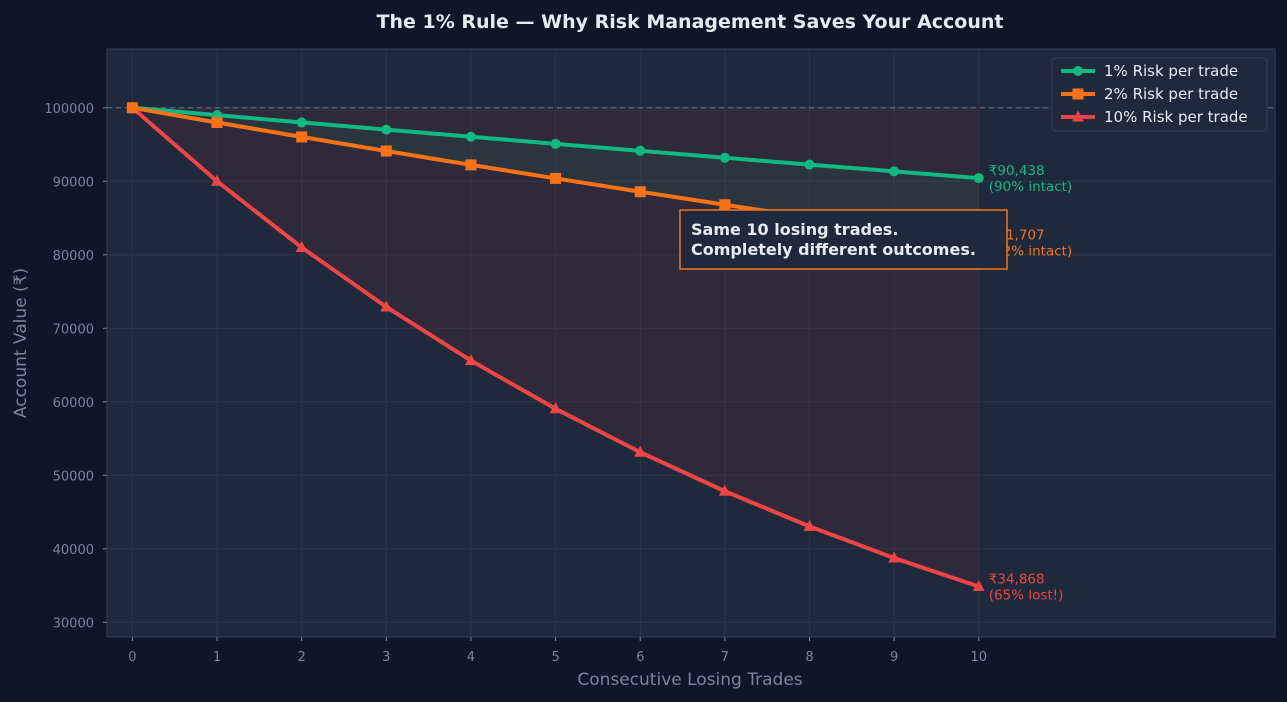 Image resolution: width=1287 pixels, height=702 pixels. I want to click on x-tick-label: 4, so click(471, 657).